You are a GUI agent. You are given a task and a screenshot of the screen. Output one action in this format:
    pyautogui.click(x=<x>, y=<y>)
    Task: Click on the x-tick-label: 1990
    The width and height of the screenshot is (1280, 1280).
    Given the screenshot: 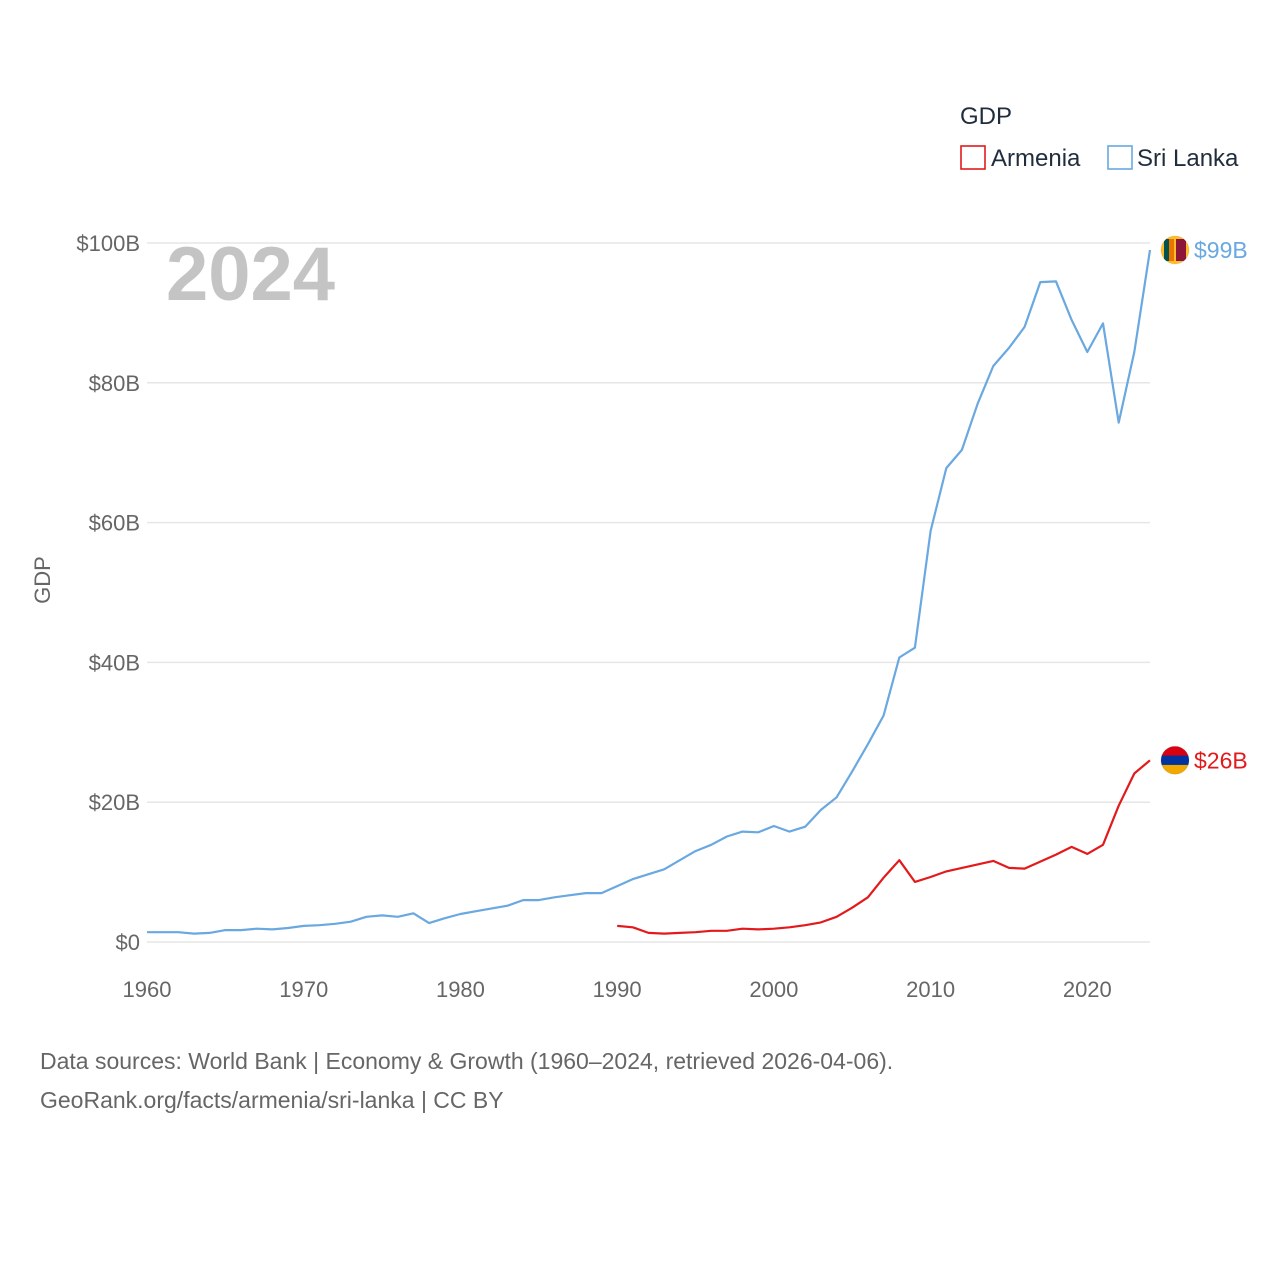 What is the action you would take?
    pyautogui.click(x=617, y=989)
    